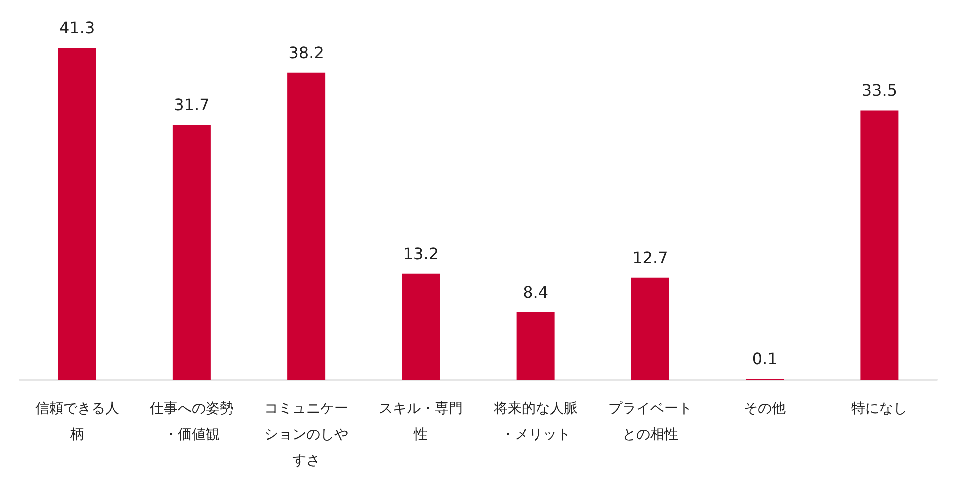 The image size is (957, 488). I want to click on x-tick-label: コミュニケーションのしやすさ, so click(306, 435).